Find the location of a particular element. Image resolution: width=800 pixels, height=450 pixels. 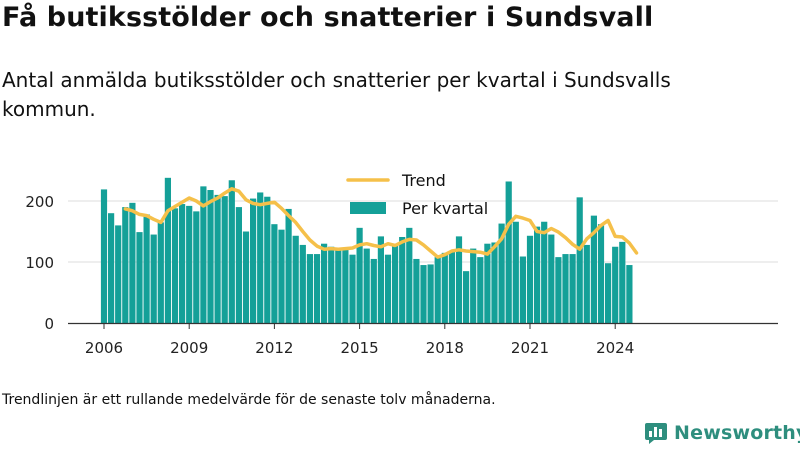

legend-bars-label: Per kvartal is located at coordinates (445, 208).